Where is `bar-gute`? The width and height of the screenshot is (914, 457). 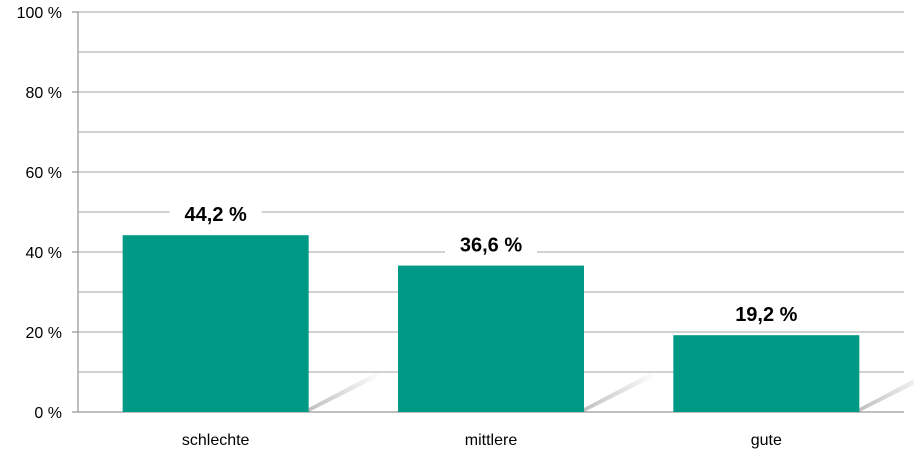
bar-gute is located at coordinates (766, 373).